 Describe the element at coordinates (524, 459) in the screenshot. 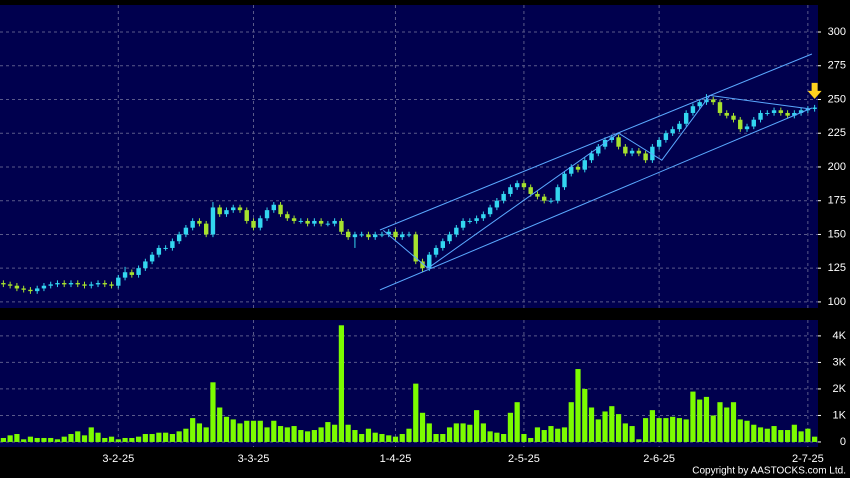

I see `x-tick-label: 2-5-25` at that location.